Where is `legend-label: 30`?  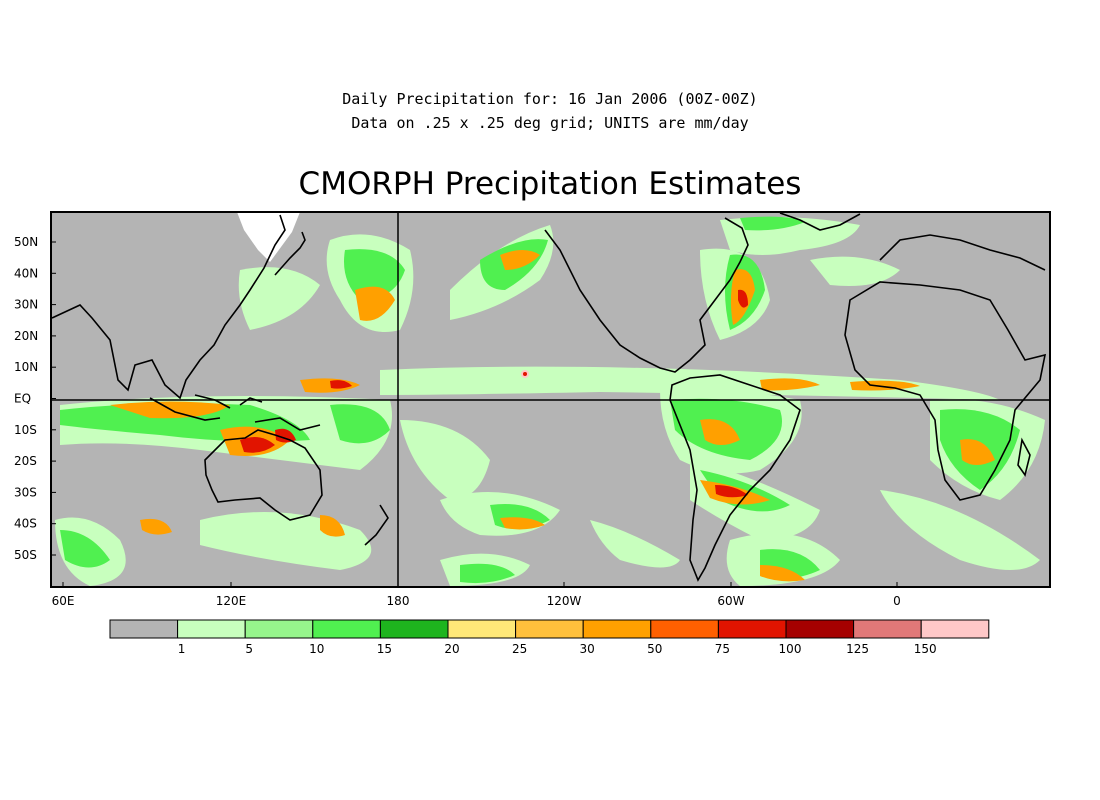 legend-label: 30 is located at coordinates (587, 649).